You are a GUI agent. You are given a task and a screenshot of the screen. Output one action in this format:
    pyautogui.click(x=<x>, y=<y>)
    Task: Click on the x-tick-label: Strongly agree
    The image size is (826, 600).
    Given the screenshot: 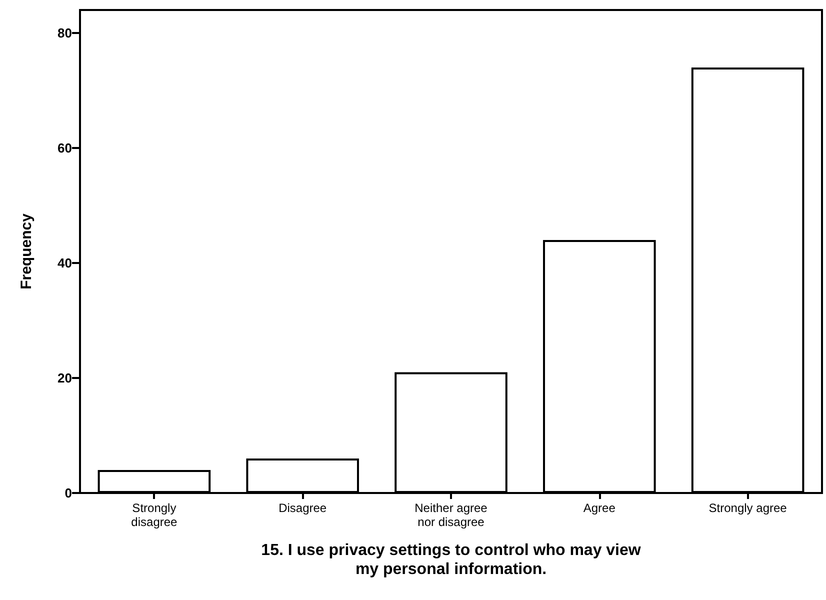 What is the action you would take?
    pyautogui.click(x=748, y=508)
    